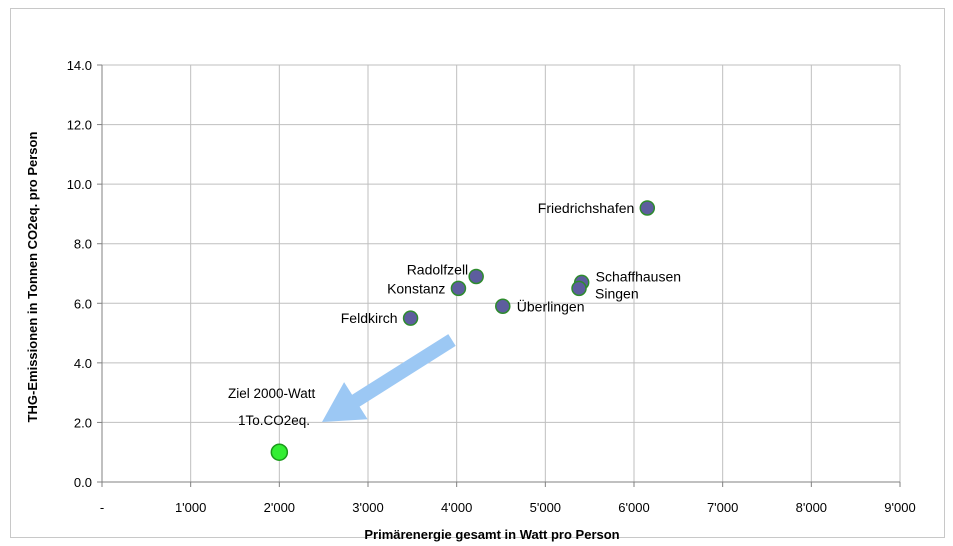  Describe the element at coordinates (83, 363) in the screenshot. I see `y-tick-label-2: 4.0` at that location.